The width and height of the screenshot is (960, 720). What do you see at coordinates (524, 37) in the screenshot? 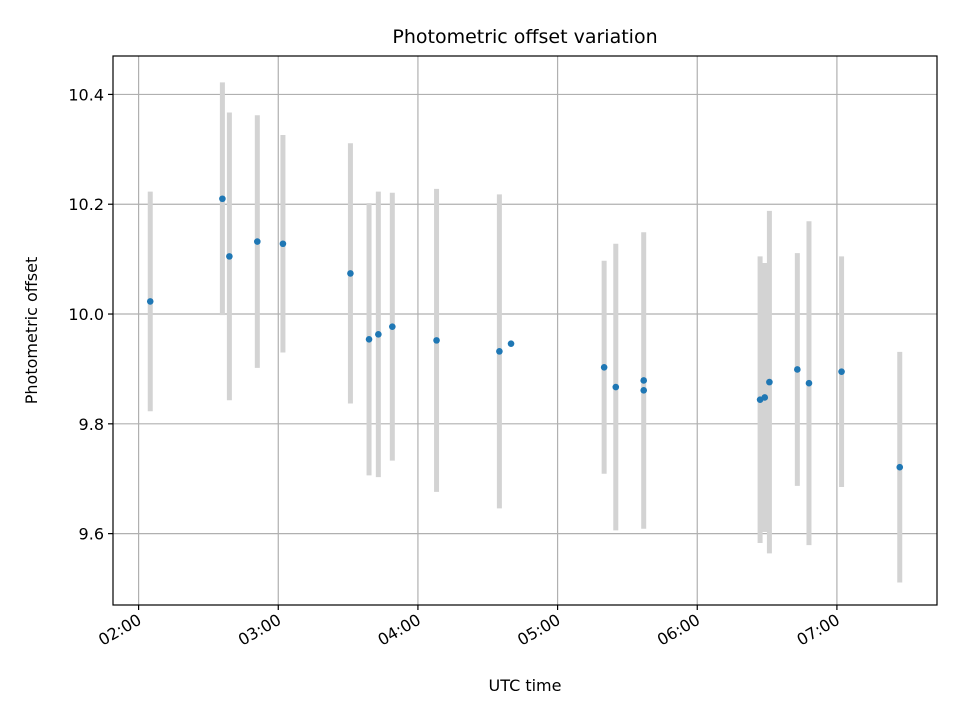
I see `chart-title: Photometric offset variation` at bounding box center [524, 37].